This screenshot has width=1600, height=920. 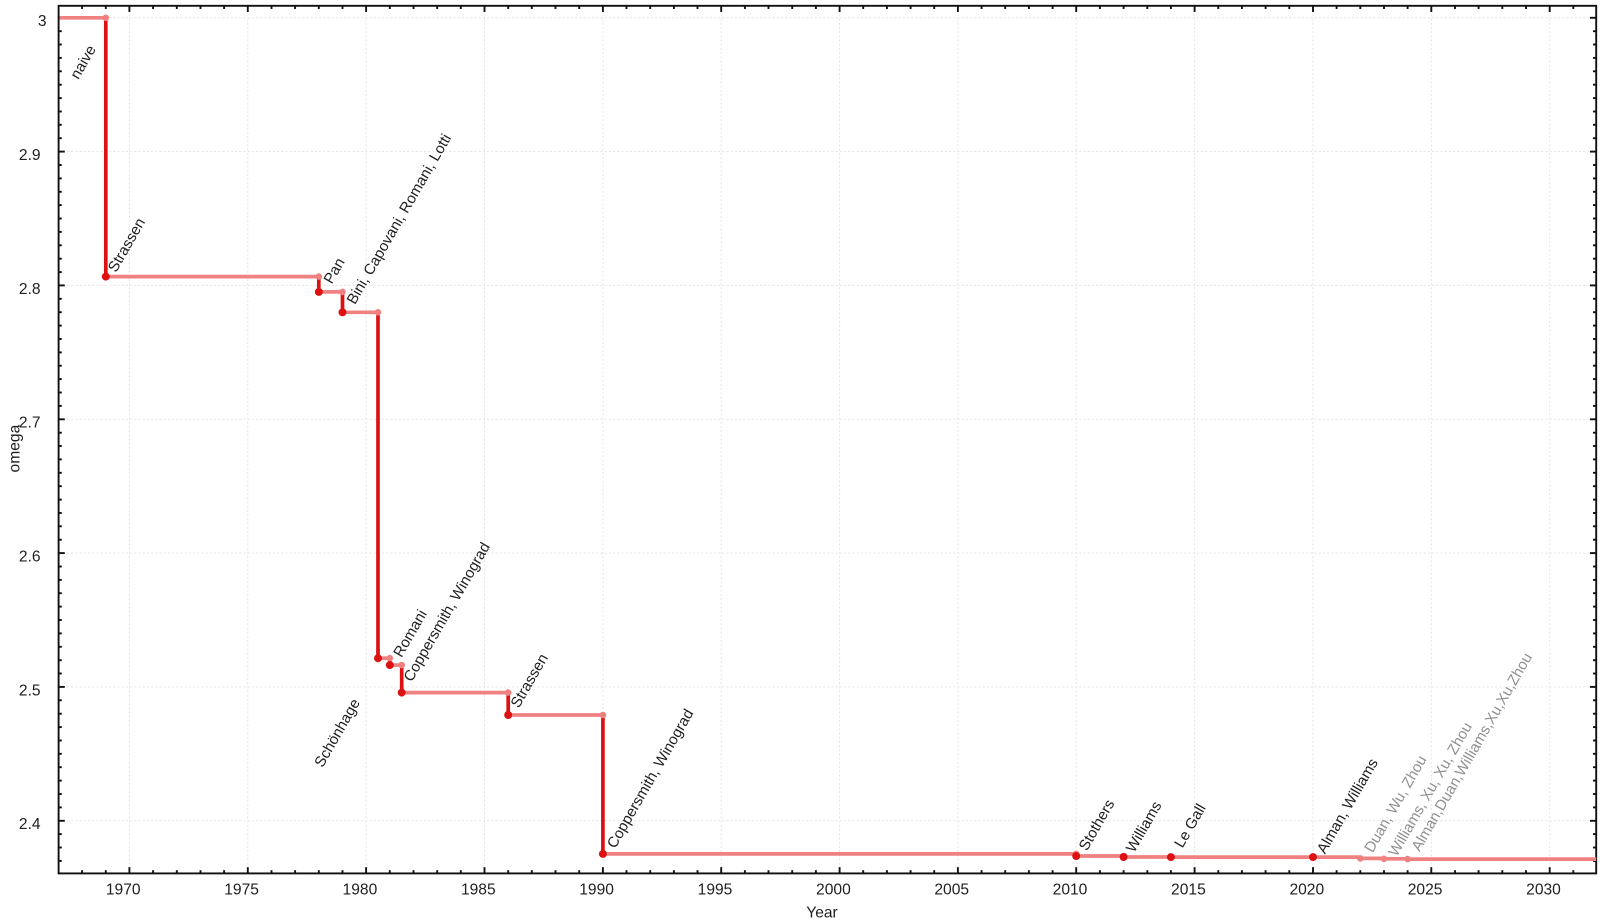 What do you see at coordinates (360, 889) in the screenshot?
I see `svg-text: 1980` at bounding box center [360, 889].